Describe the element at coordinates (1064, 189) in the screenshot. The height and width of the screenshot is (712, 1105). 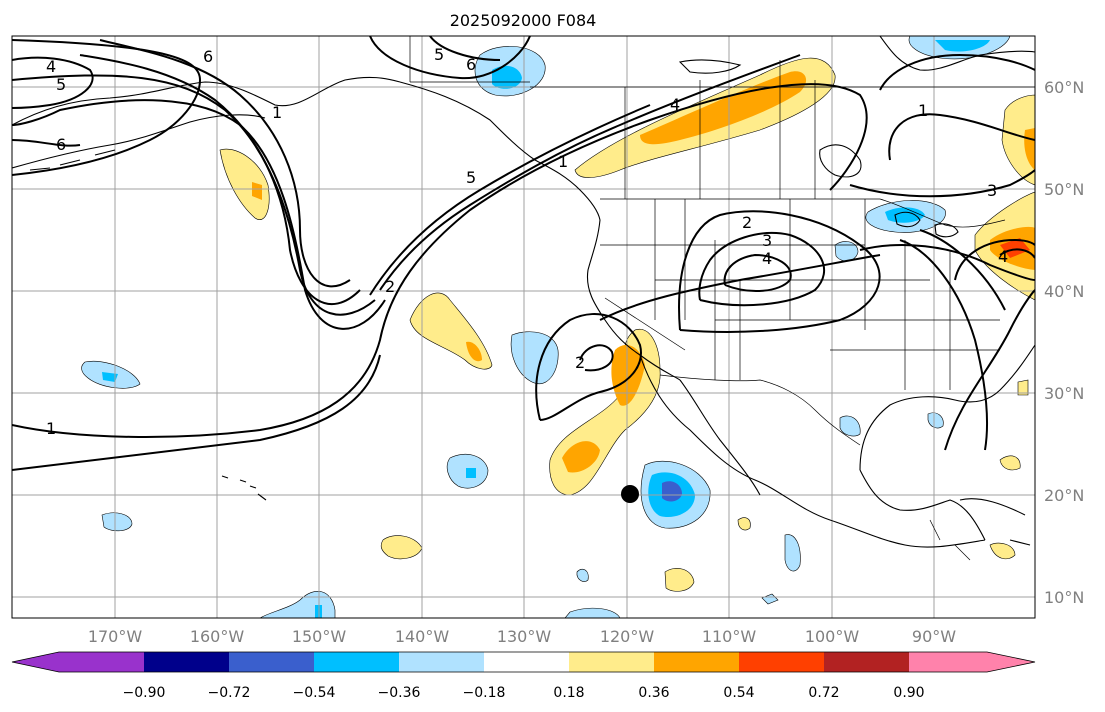
I see `latitude-label: 50°N` at that location.